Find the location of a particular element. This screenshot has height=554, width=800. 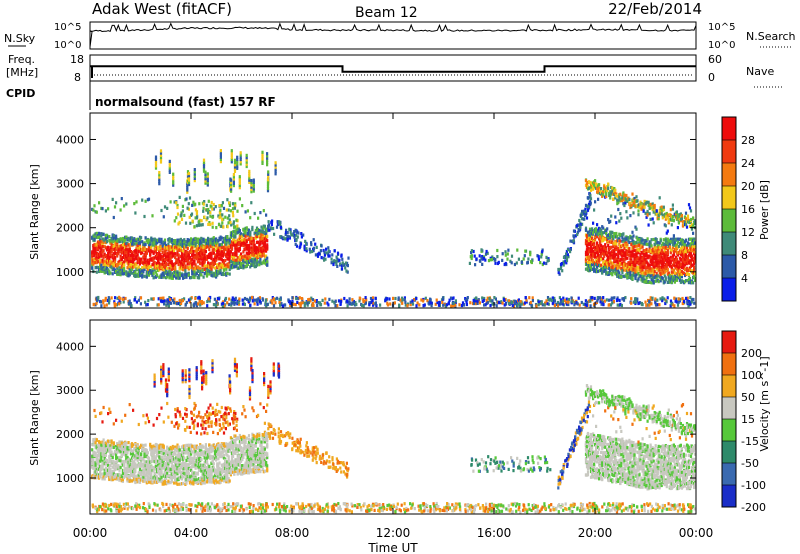

nsearch-label: N.Search is located at coordinates (771, 36).